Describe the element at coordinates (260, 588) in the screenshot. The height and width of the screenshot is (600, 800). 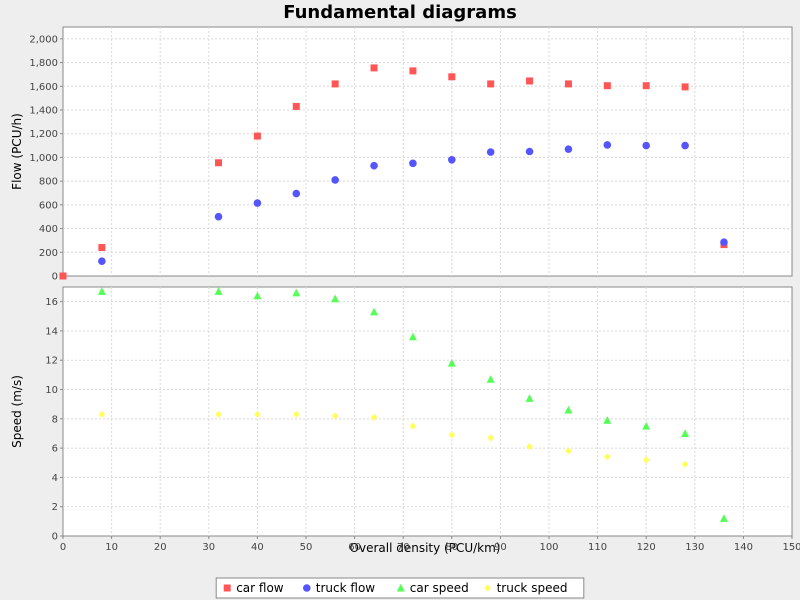
I see `legend-label: car flow` at that location.